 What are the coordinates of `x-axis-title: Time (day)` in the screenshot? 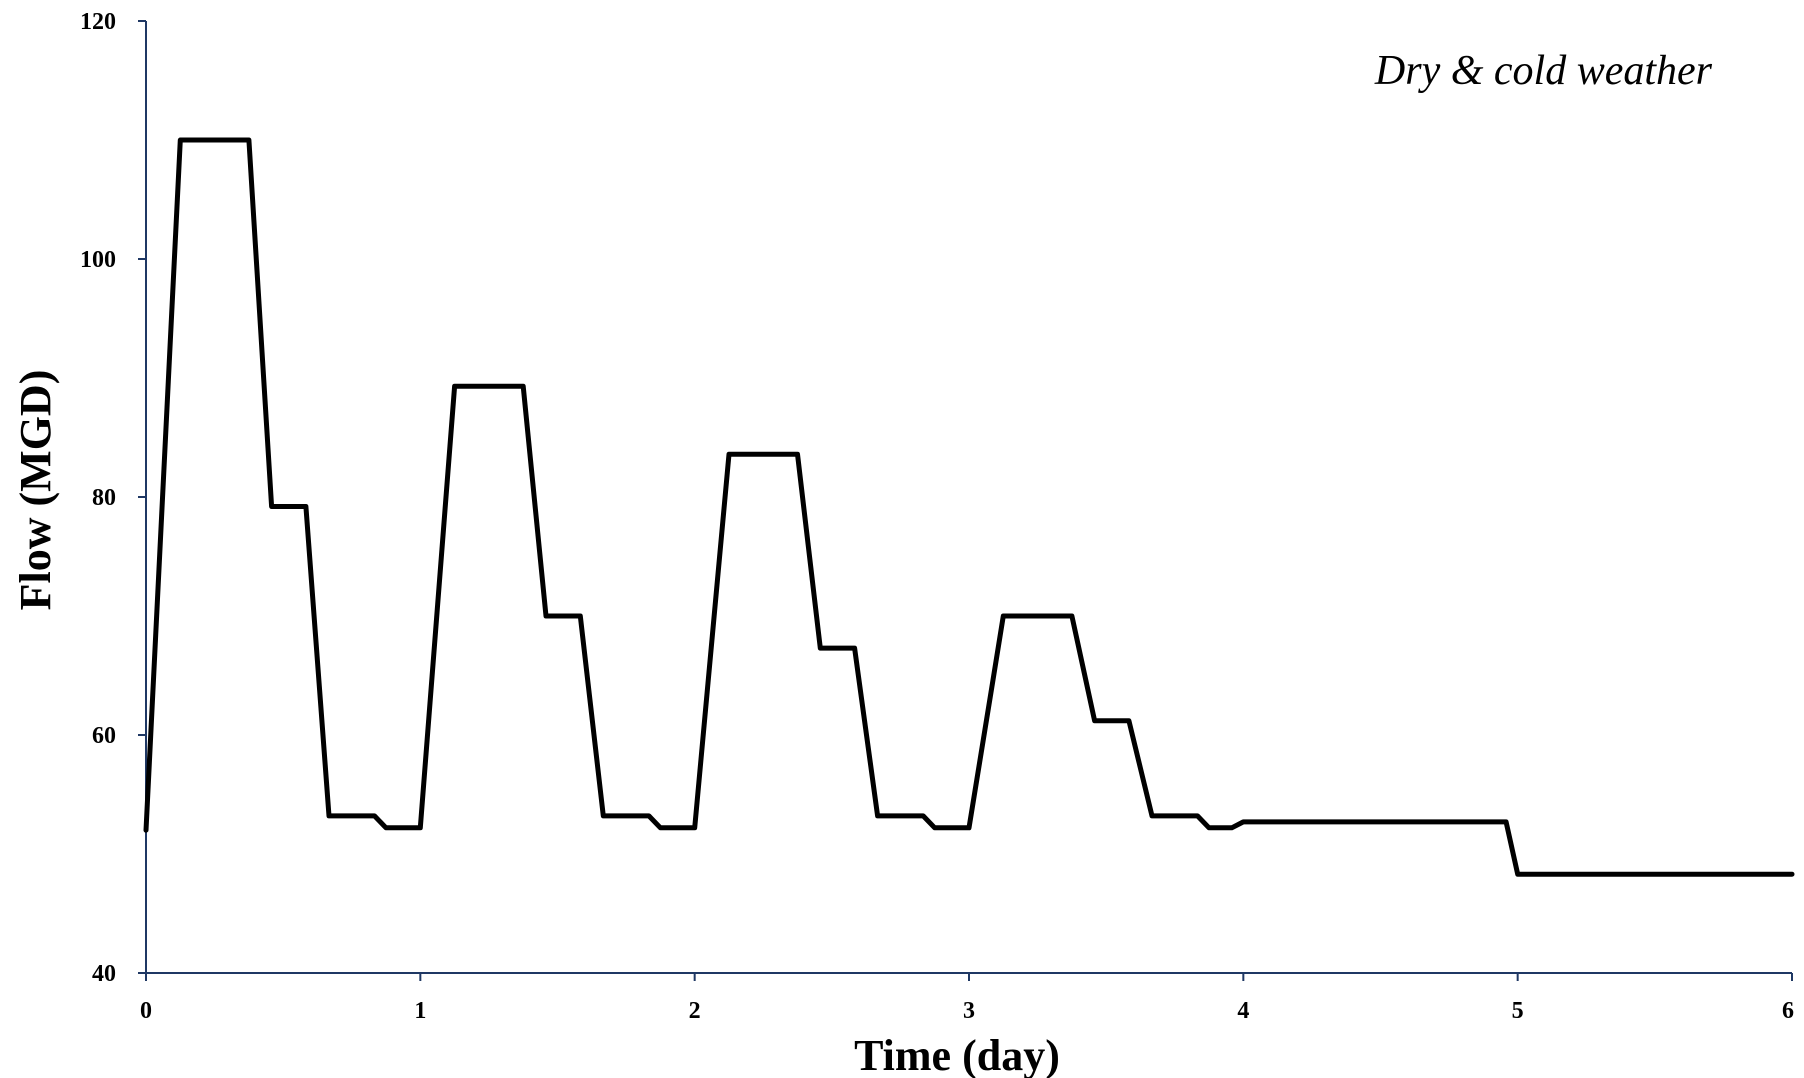 It's located at (957, 1054).